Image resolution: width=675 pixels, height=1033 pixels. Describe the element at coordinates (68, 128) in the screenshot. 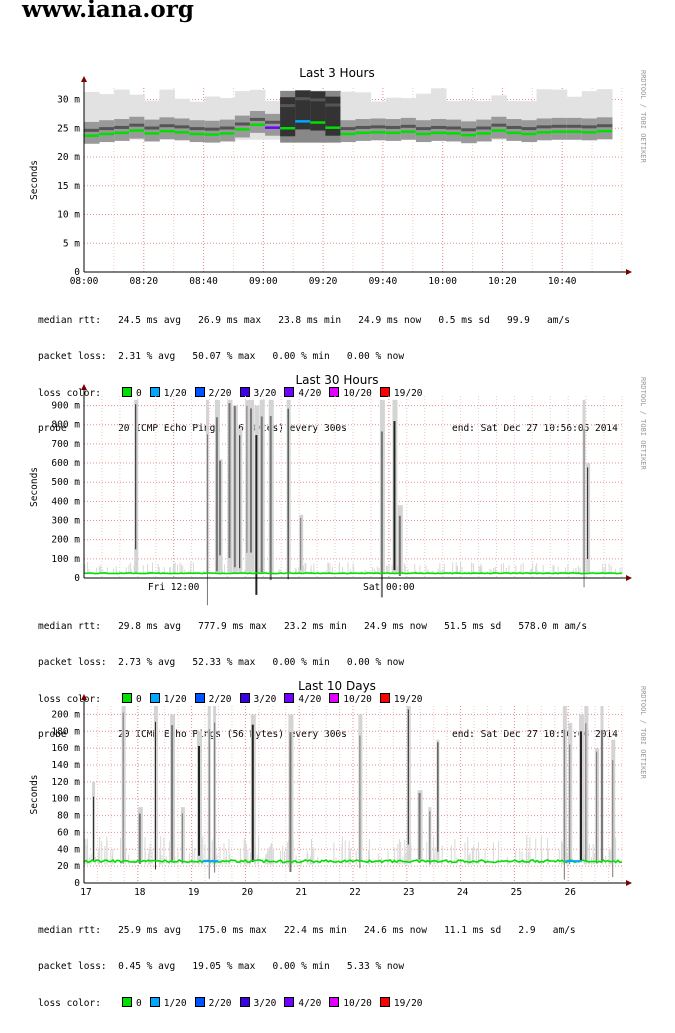

I see `y-tick-label: 25 m` at that location.